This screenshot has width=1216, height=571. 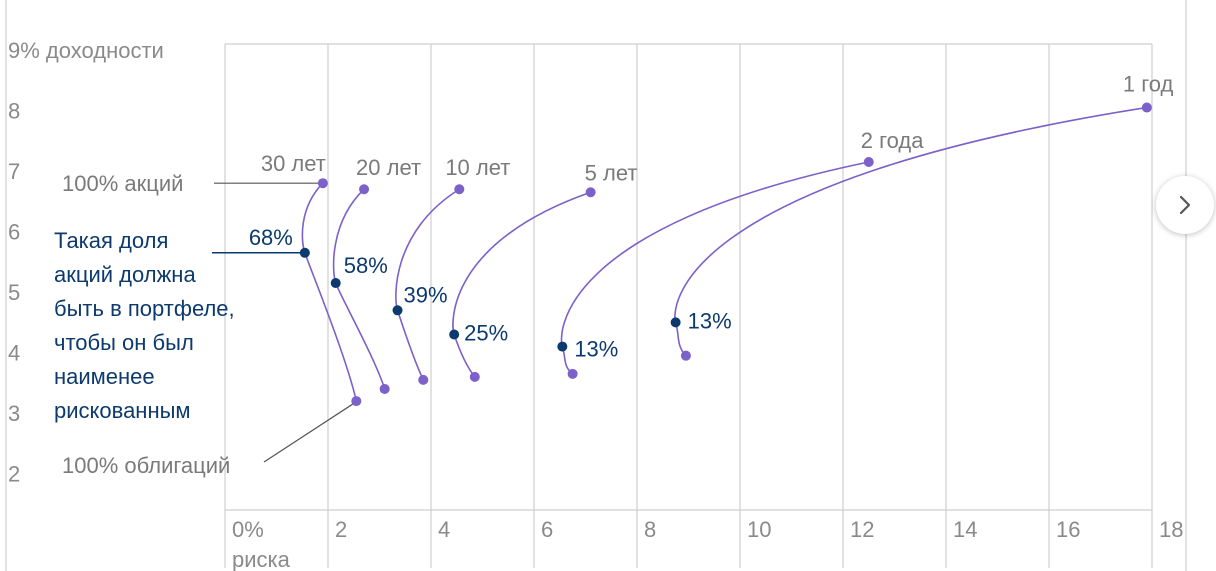 What do you see at coordinates (1148, 84) in the screenshot?
I see `series-label: 1 год` at bounding box center [1148, 84].